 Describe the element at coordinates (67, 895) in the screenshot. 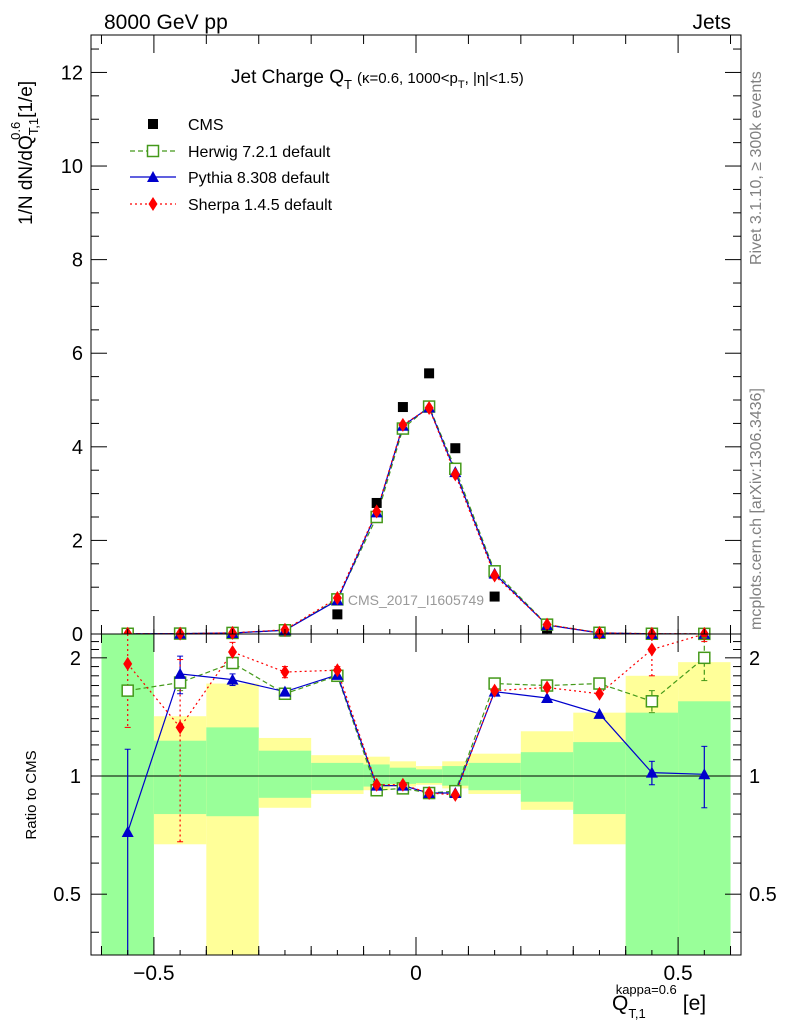

I see `ratio-tick-label: 0.5` at that location.